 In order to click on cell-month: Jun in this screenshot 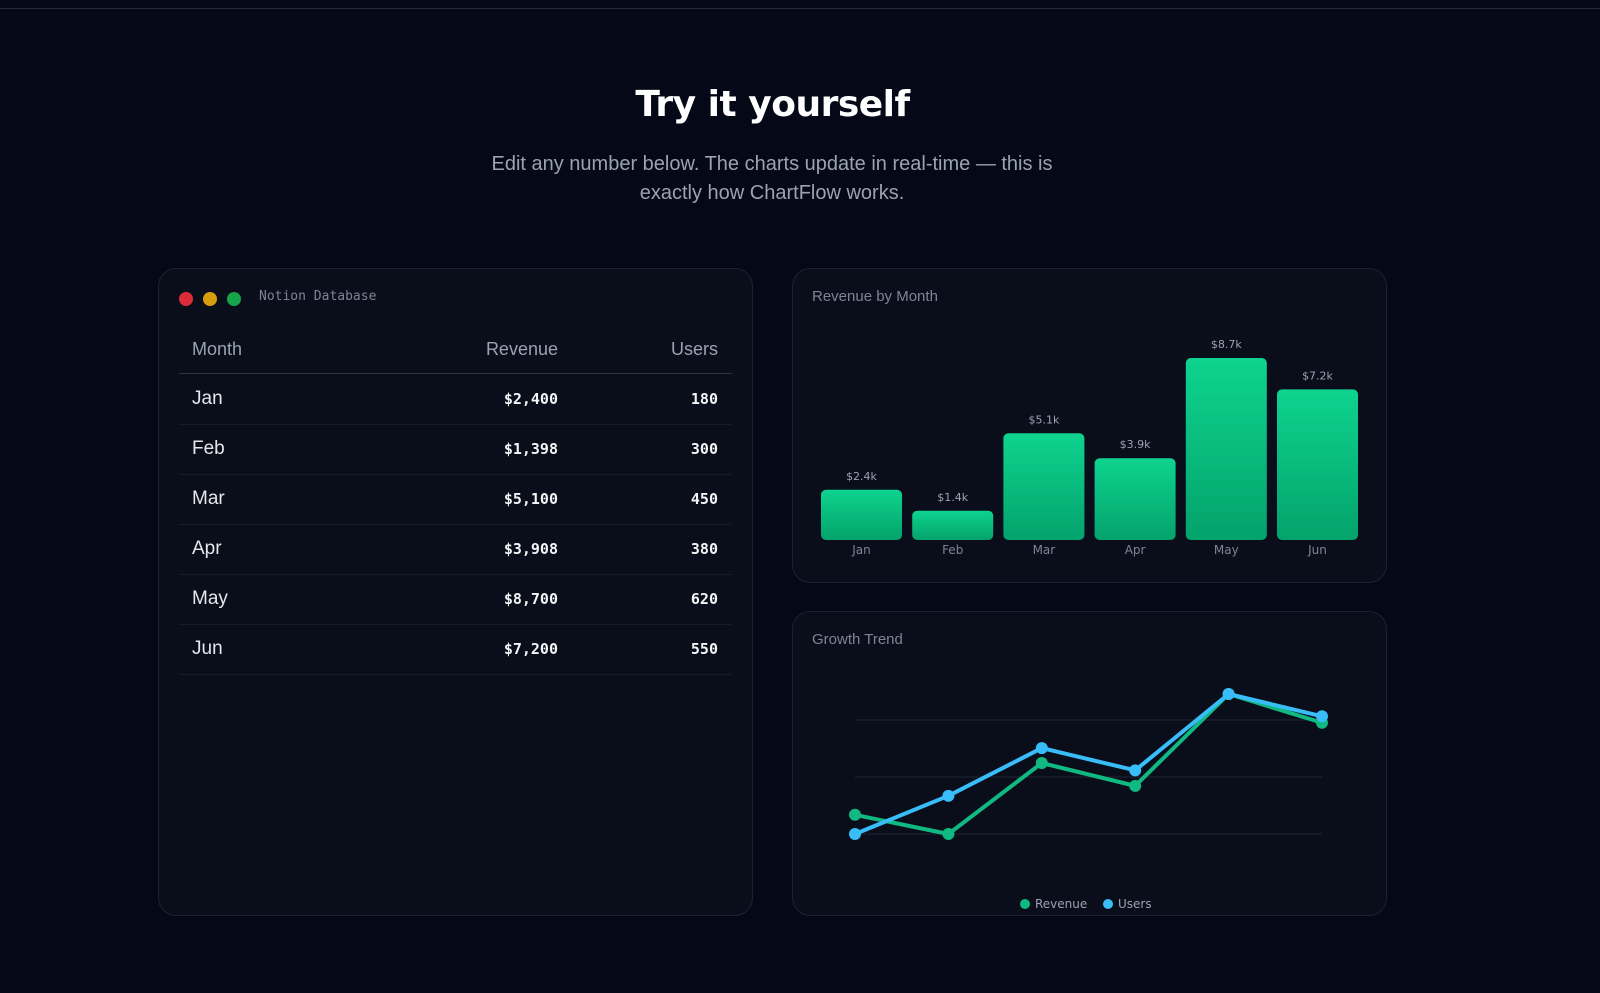, I will do `click(207, 648)`.